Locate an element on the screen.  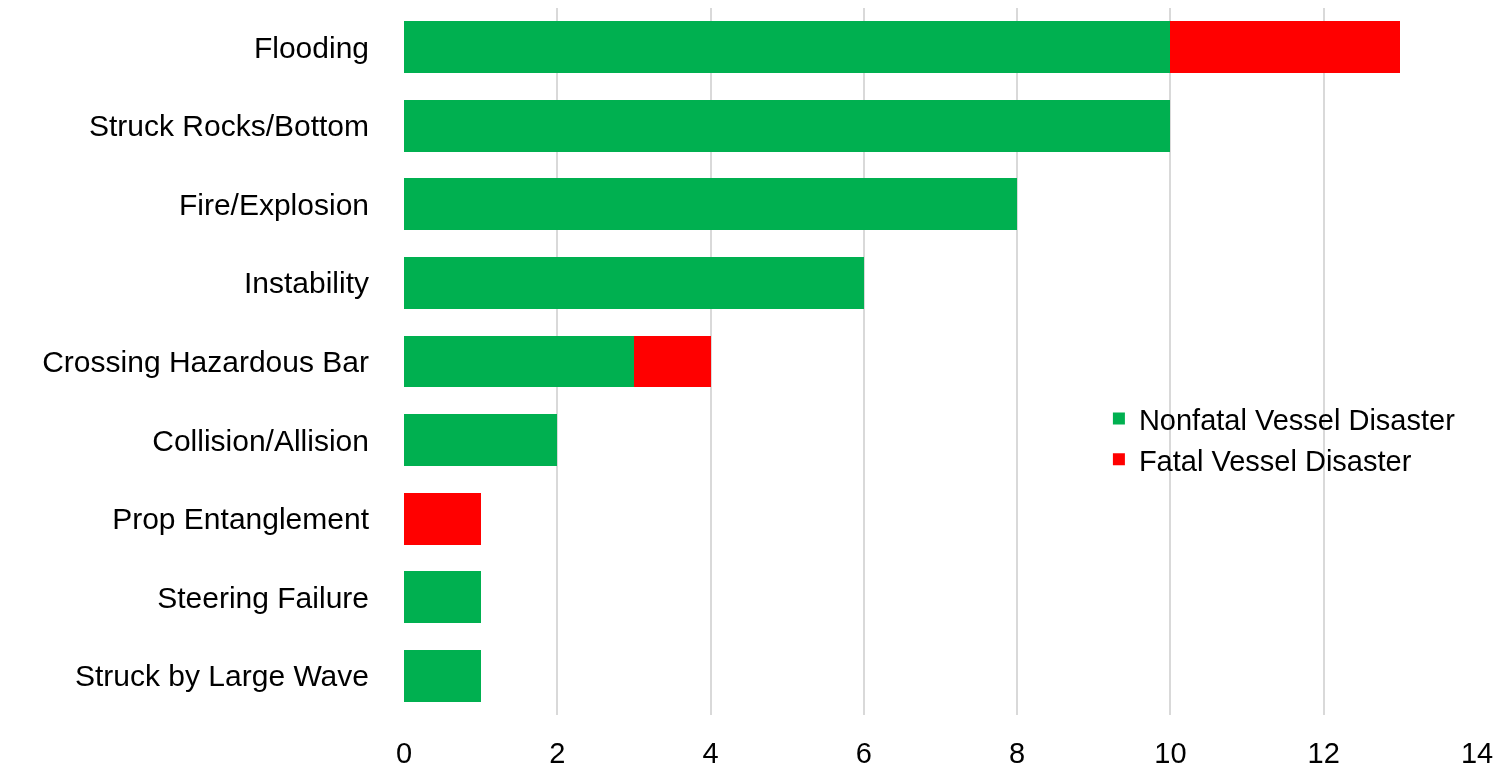
x-tick-label: 8 is located at coordinates (1017, 753).